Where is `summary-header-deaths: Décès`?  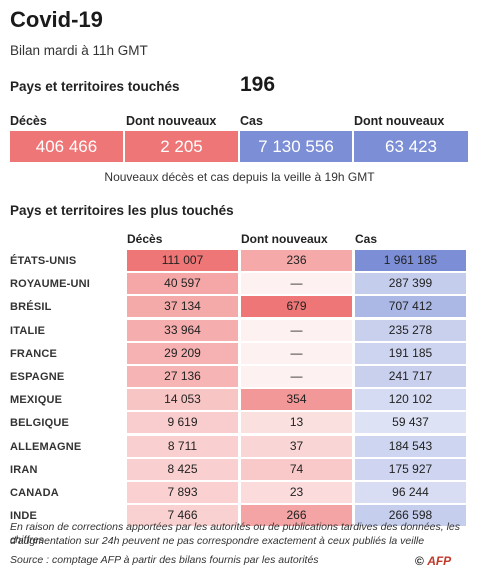 summary-header-deaths: Décès is located at coordinates (28, 121).